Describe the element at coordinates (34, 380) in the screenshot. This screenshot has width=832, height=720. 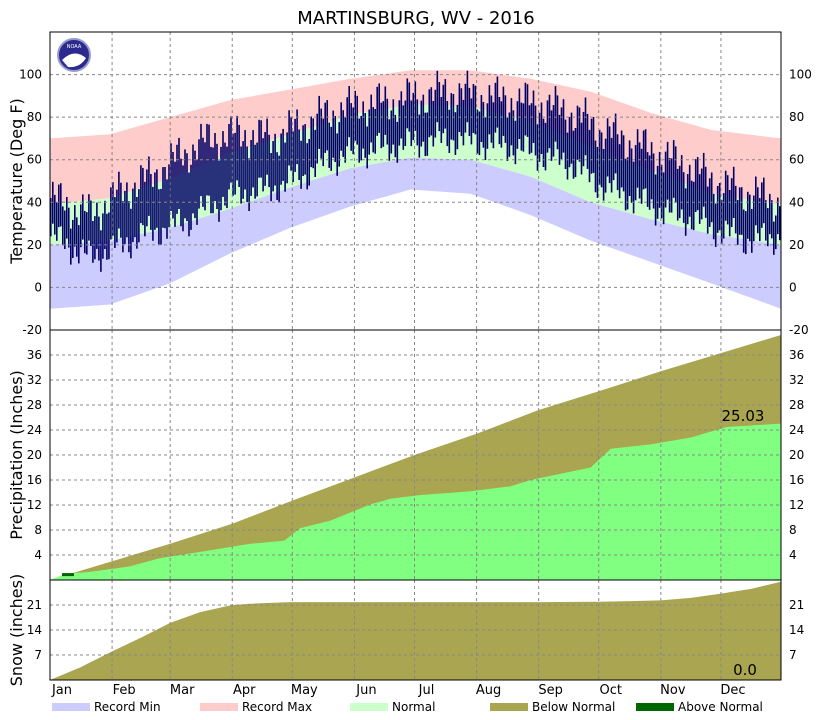
I see `y-tick-label-left: 32` at that location.